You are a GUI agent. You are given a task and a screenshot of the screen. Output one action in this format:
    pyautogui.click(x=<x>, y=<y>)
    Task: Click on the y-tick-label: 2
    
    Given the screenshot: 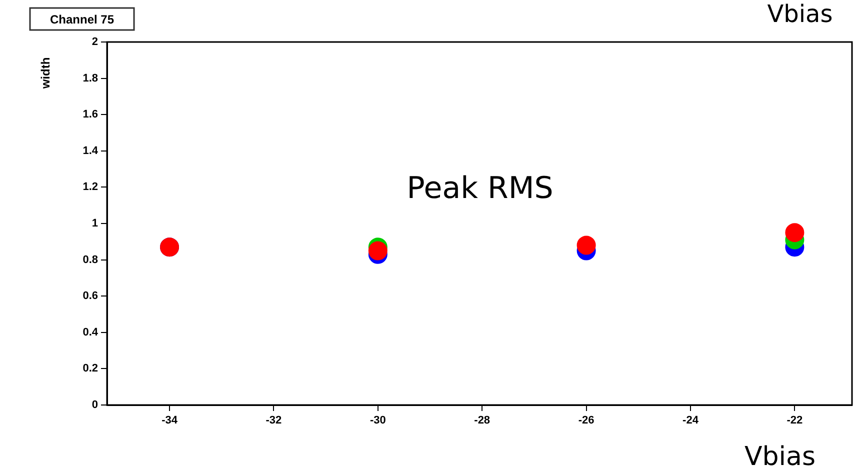 What is the action you would take?
    pyautogui.click(x=95, y=42)
    